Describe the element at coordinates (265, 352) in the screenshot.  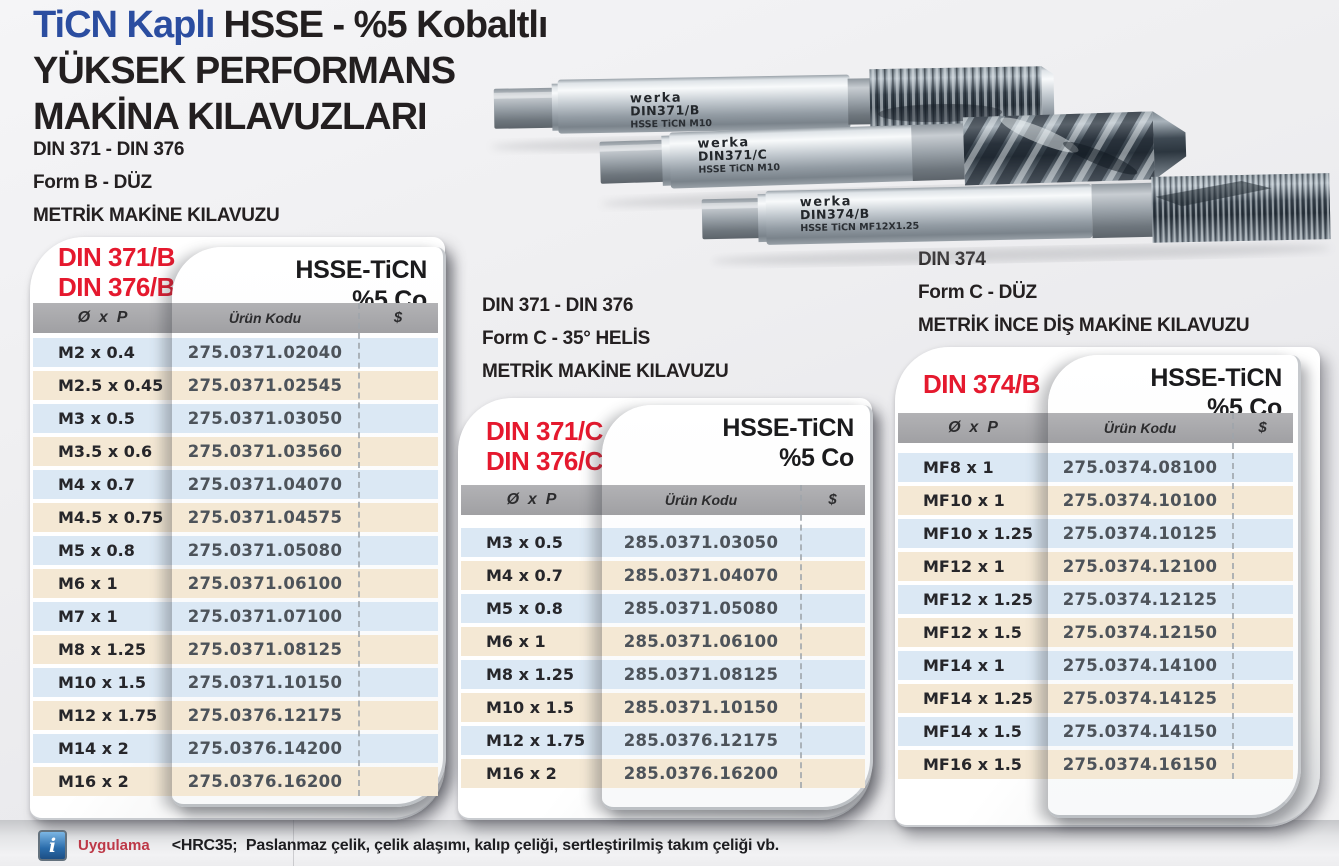
I see `product-code: 275.0371.02040` at that location.